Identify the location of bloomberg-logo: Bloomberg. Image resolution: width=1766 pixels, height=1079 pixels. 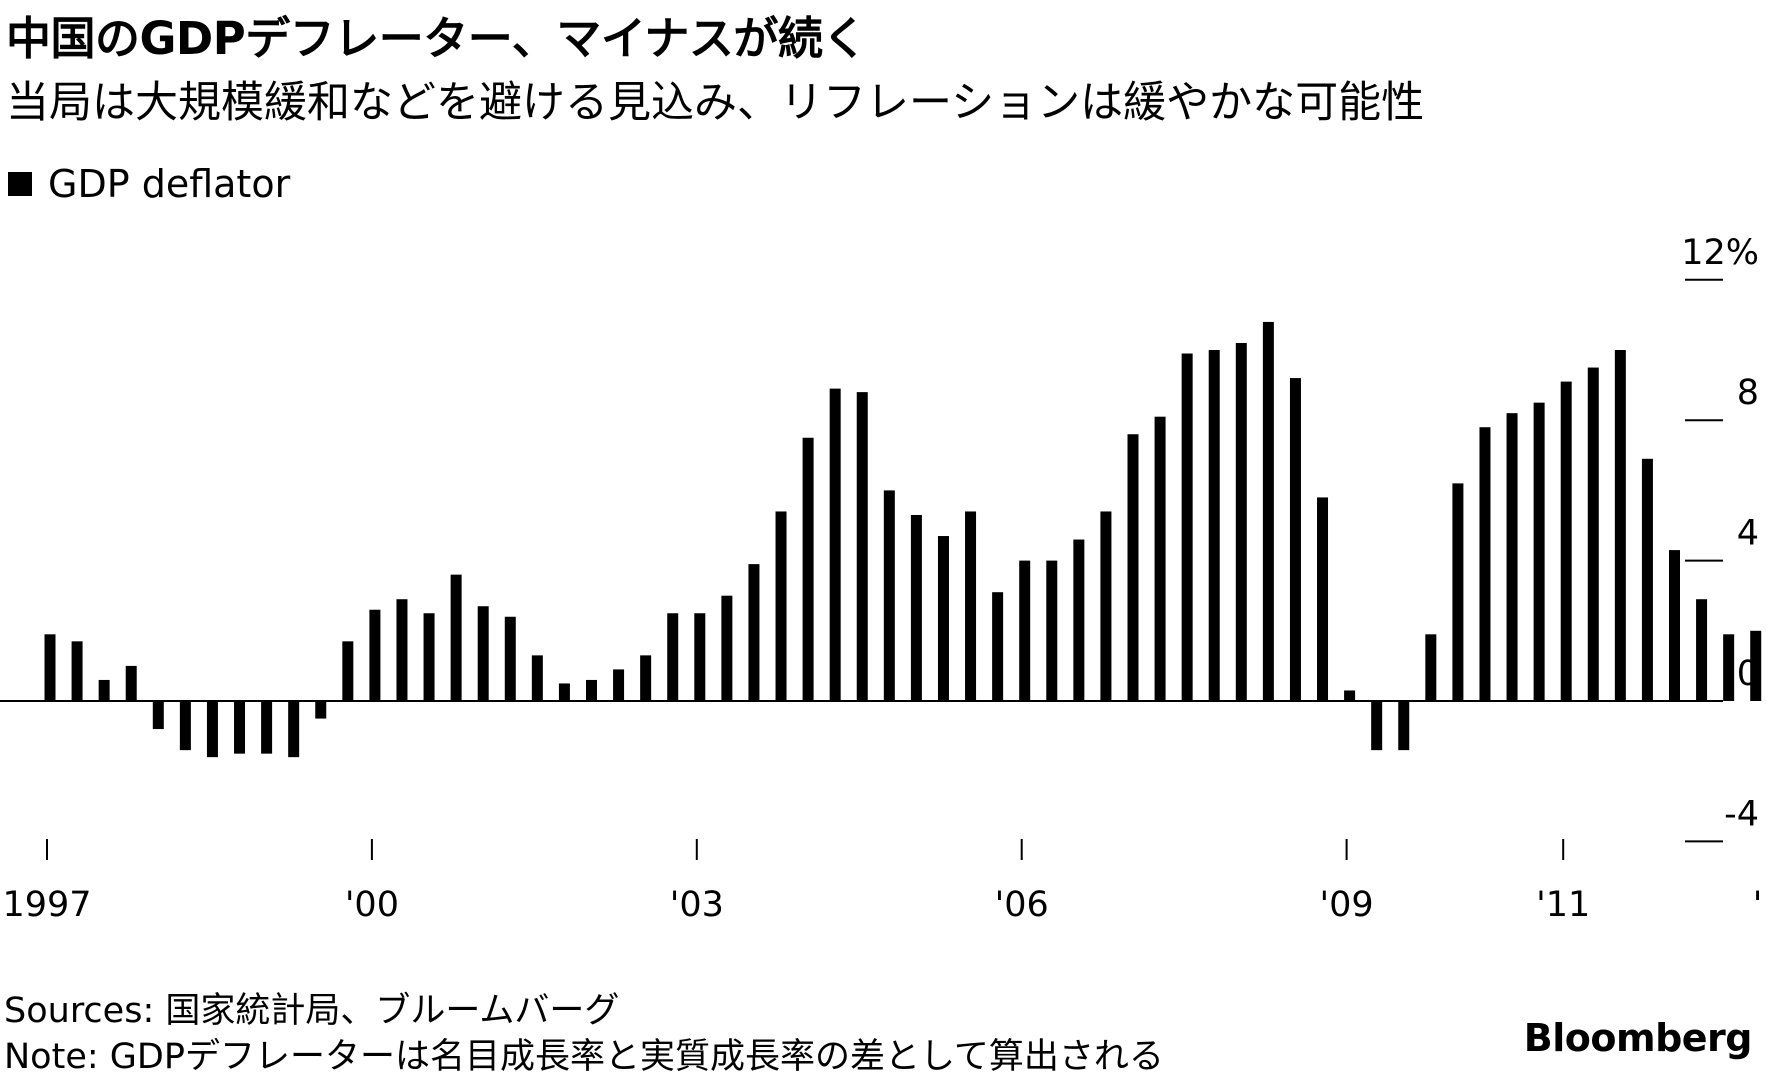
(1638, 1038).